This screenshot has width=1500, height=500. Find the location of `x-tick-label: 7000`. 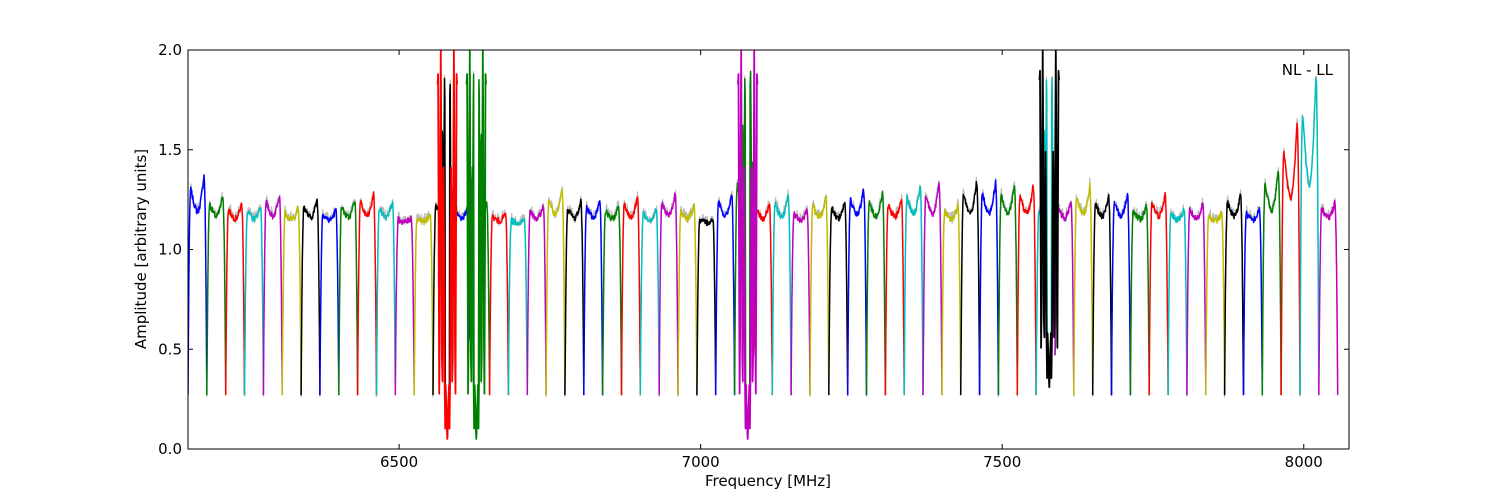

x-tick-label: 7000 is located at coordinates (701, 462).